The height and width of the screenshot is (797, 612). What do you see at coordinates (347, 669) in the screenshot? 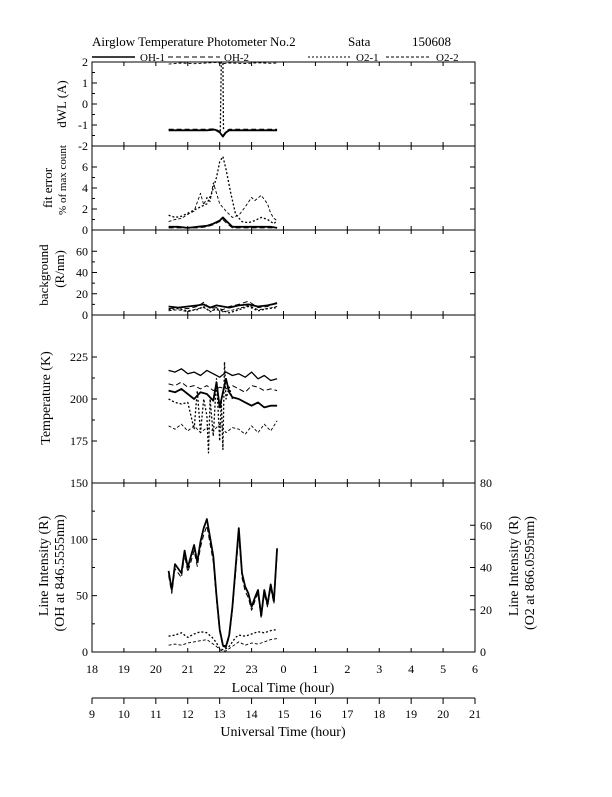
I see `xtick-label-local: 2` at bounding box center [347, 669].